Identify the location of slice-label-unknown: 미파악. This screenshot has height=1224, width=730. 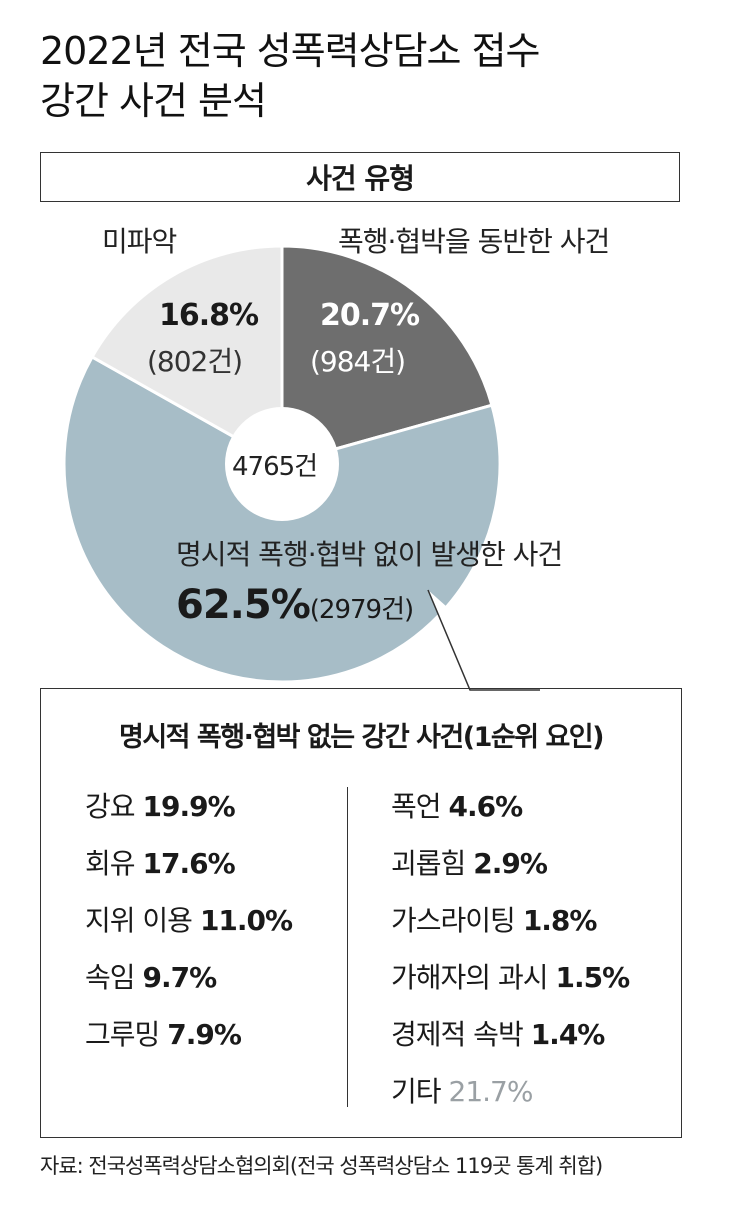
(139, 241).